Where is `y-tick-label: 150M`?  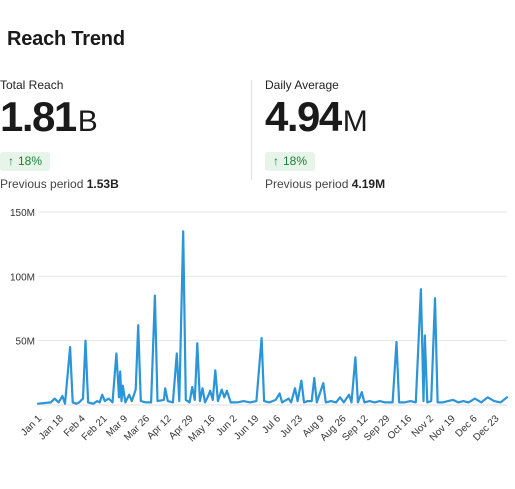 y-tick-label: 150M is located at coordinates (22, 213).